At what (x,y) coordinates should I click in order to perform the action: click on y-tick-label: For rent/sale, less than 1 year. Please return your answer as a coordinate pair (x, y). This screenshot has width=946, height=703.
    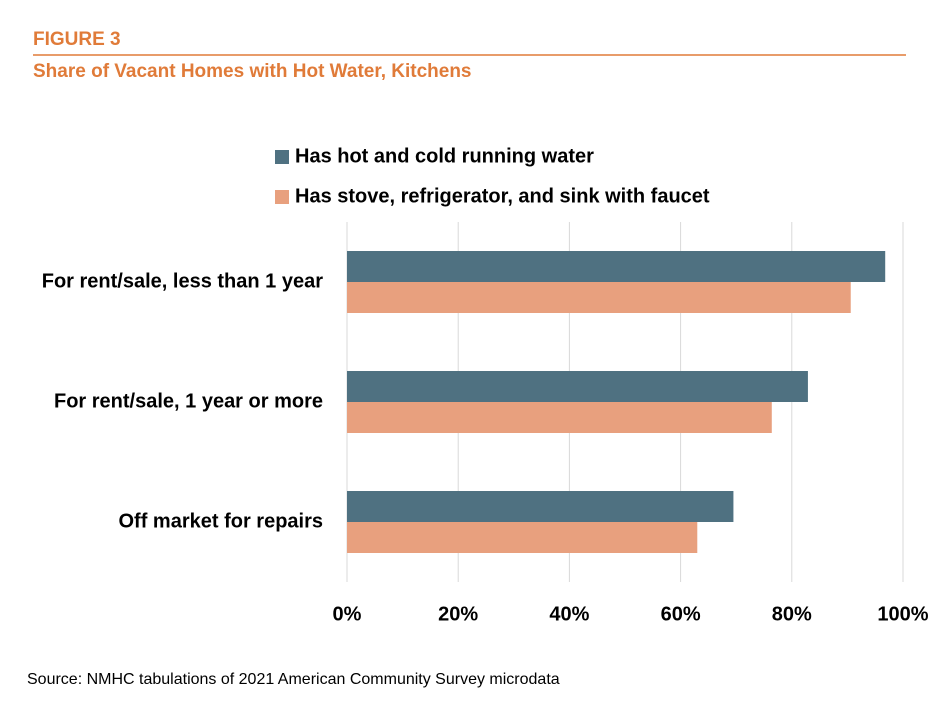
    Looking at the image, I should click on (182, 281).